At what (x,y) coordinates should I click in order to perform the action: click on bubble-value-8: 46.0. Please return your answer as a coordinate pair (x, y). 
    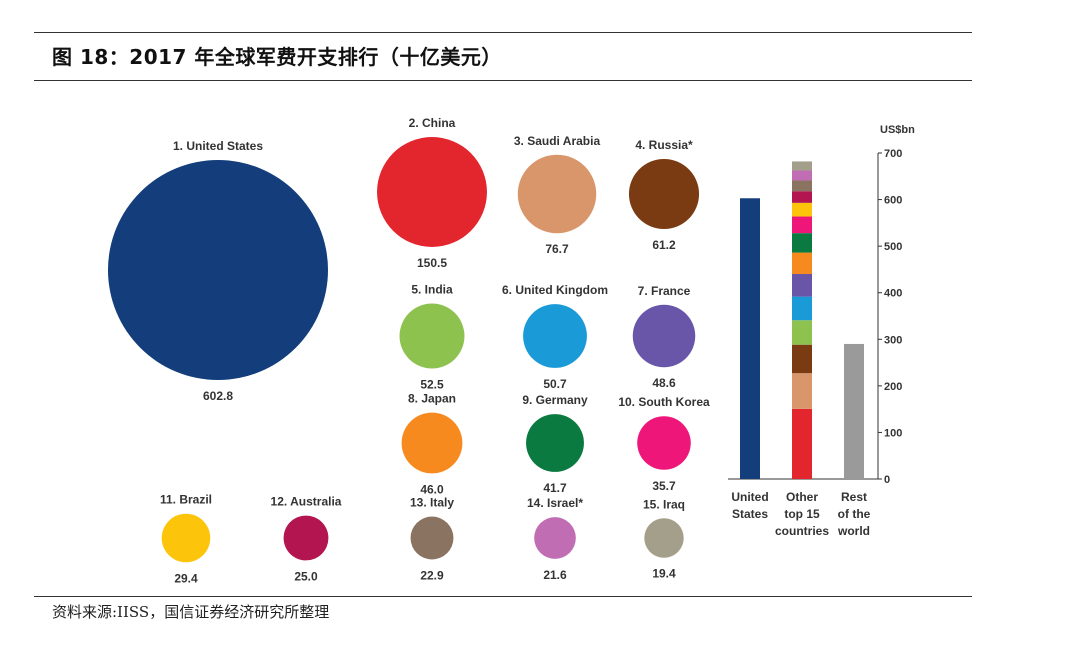
    Looking at the image, I should click on (432, 489).